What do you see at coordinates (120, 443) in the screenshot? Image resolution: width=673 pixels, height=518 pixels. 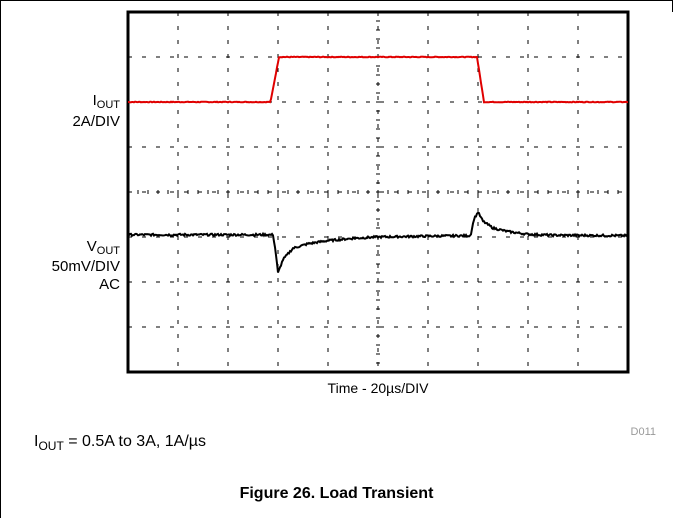 I see `test-condition: IOUT = 0.5A to 3A, 1A/µs` at bounding box center [120, 443].